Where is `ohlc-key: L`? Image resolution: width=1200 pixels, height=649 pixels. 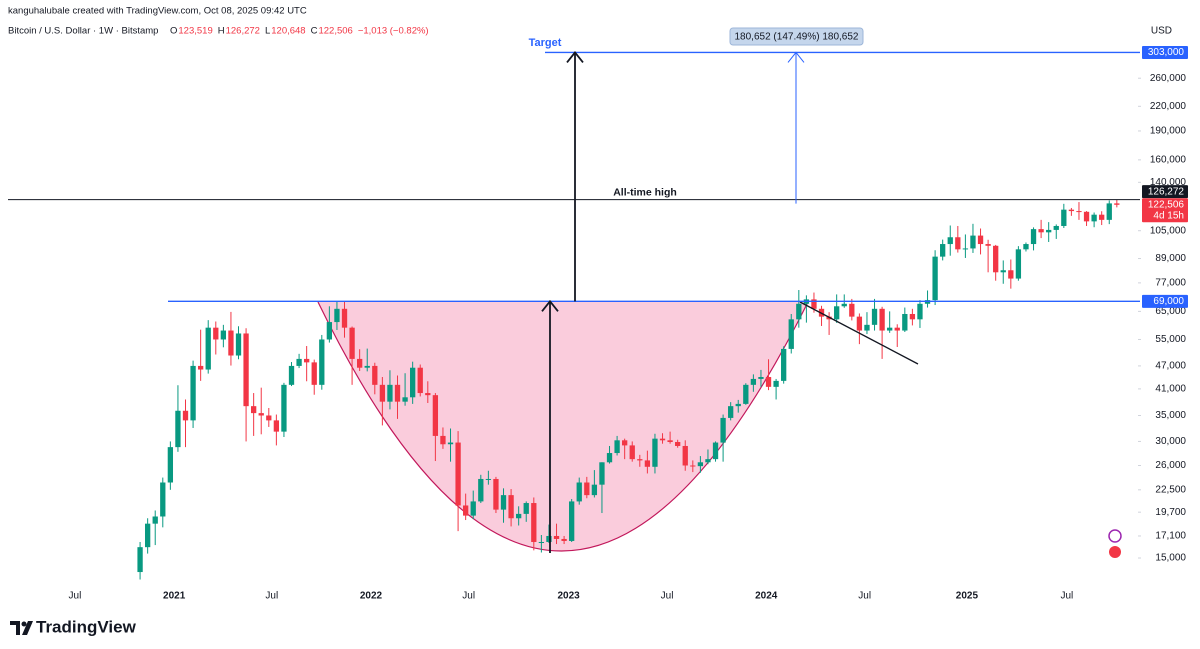 ohlc-key: L is located at coordinates (267, 31).